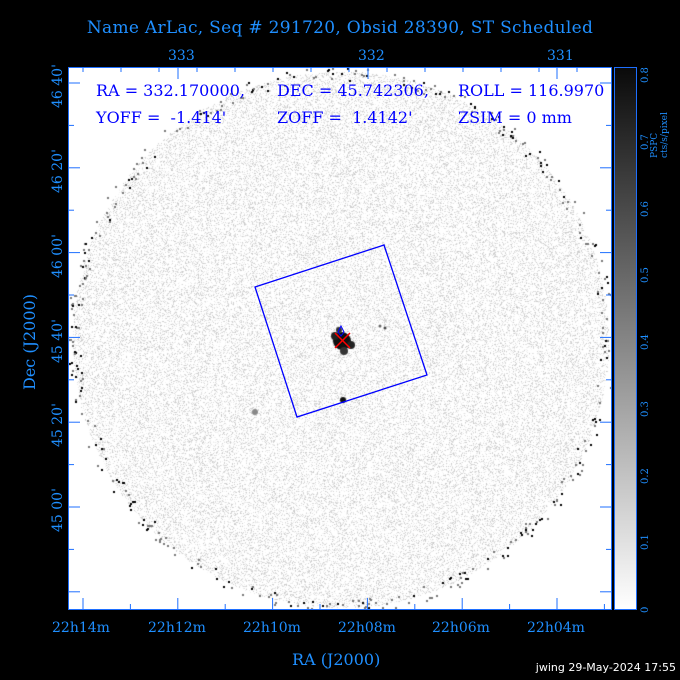 The height and width of the screenshot is (680, 680). What do you see at coordinates (461, 628) in the screenshot?
I see `x-tick-label: 22h06m` at bounding box center [461, 628].